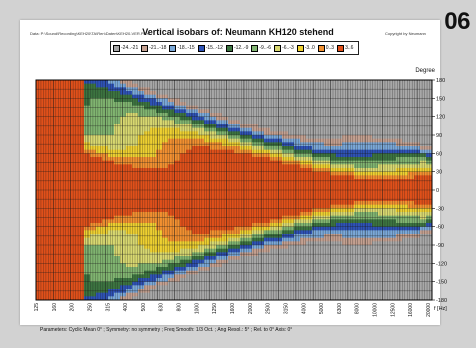  I want to click on x-tick-label: 8000, so click(358, 308).